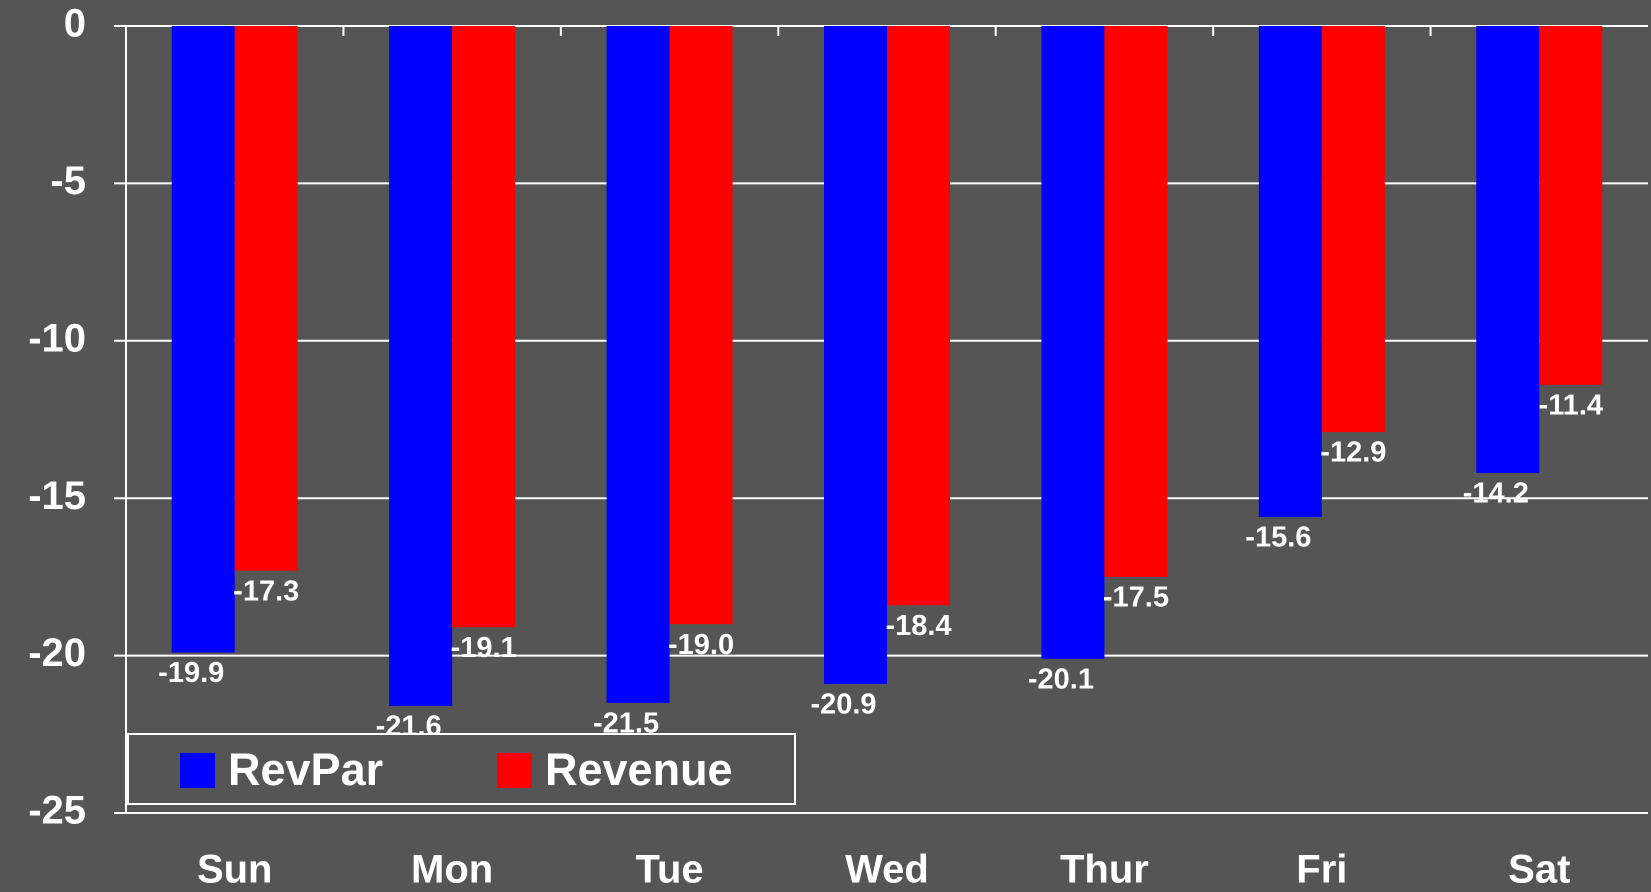 Image resolution: width=1651 pixels, height=892 pixels. I want to click on x-tick-label: Sat, so click(1539, 870).